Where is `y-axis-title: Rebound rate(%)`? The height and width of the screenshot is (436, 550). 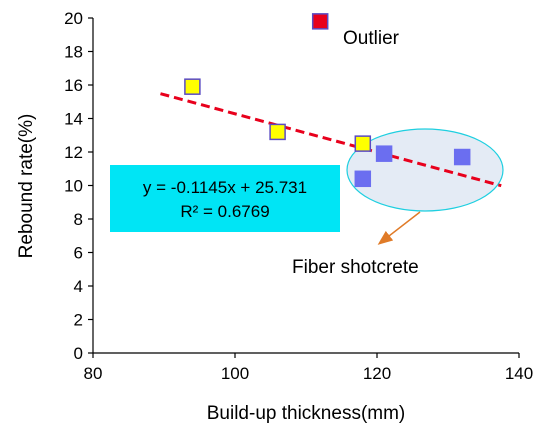
y-axis-title: Rebound rate(%) is located at coordinates (26, 186).